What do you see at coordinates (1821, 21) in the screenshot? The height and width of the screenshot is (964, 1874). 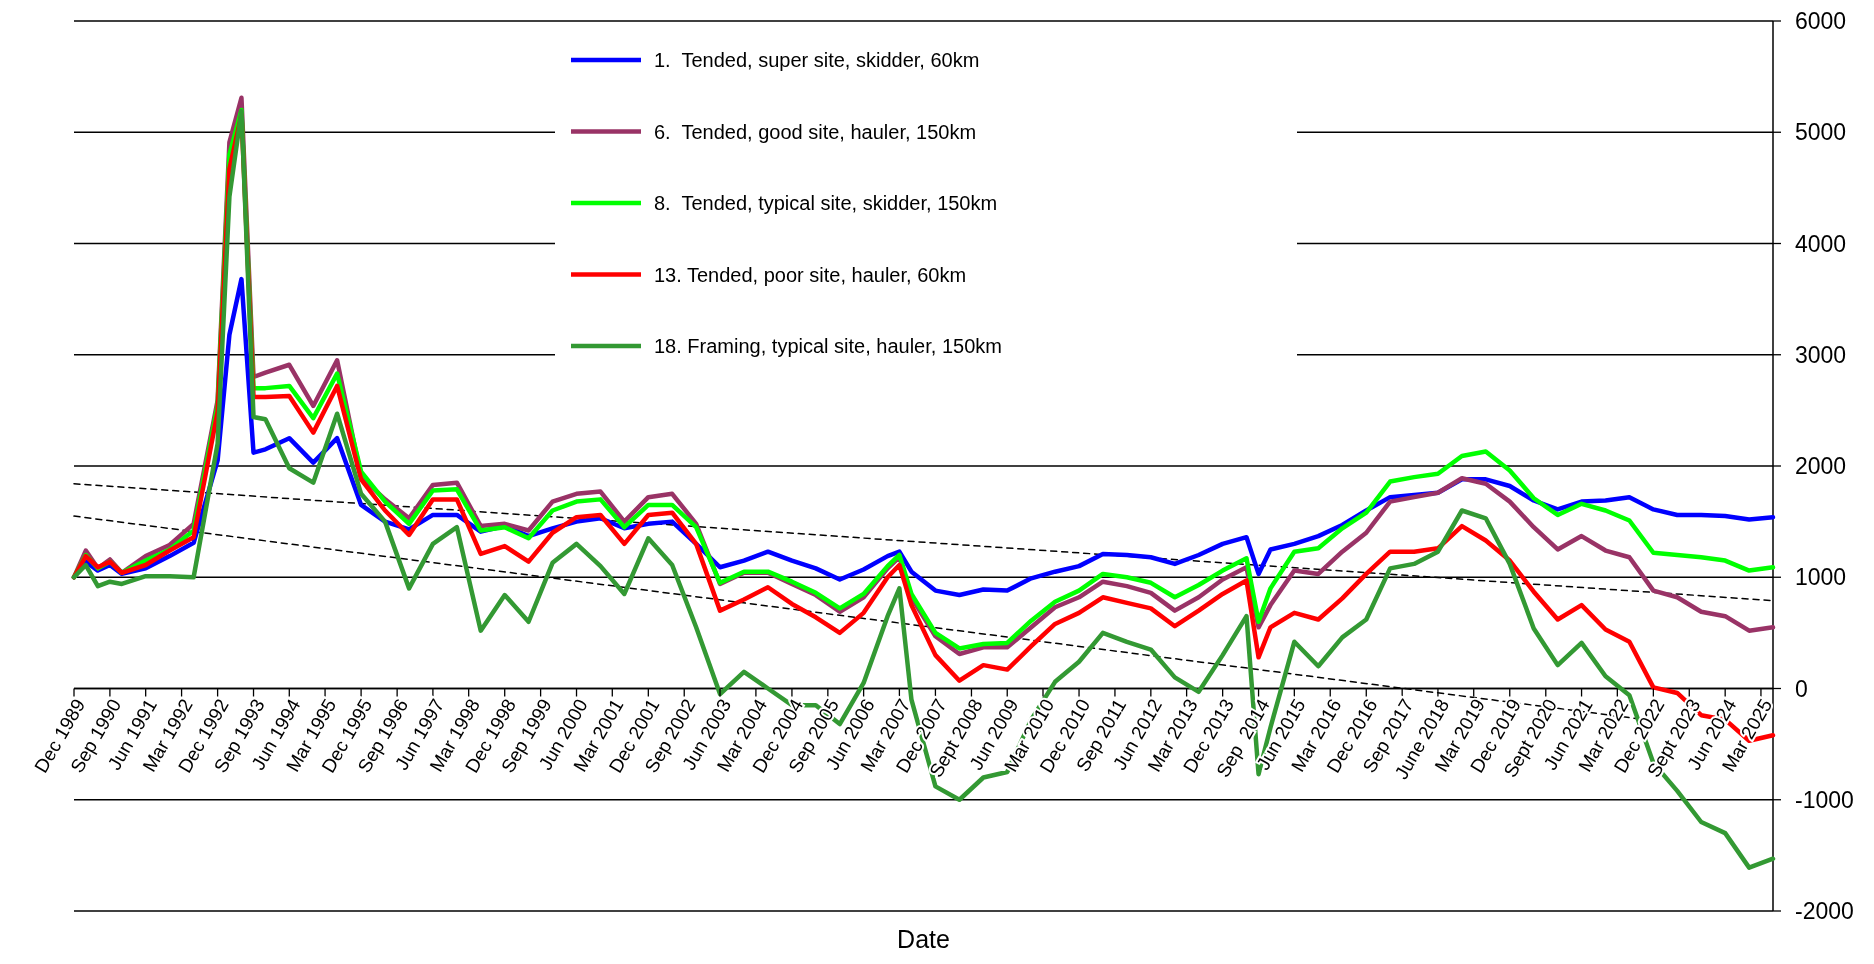 I see `y-tick-label: 6000` at bounding box center [1821, 21].